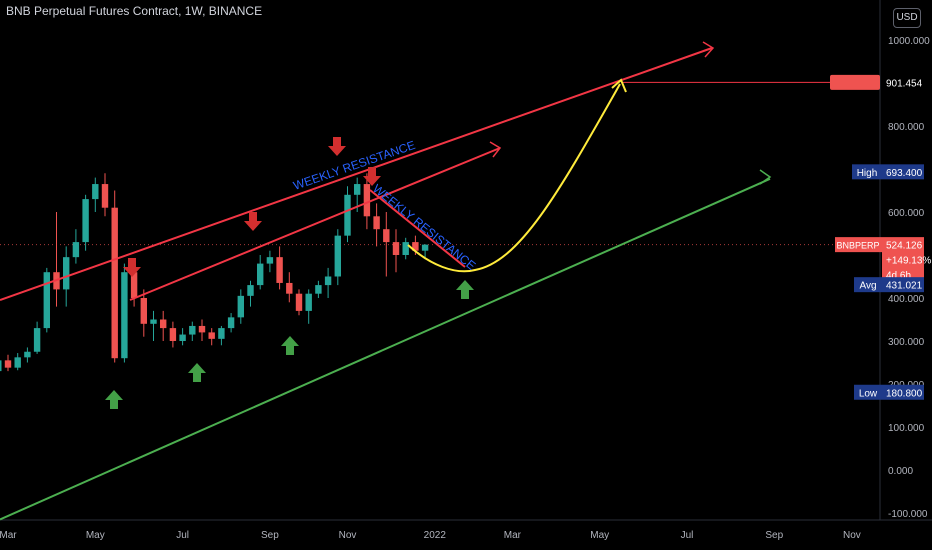 This screenshot has width=932, height=550. I want to click on low-tag-bg, so click(868, 392).